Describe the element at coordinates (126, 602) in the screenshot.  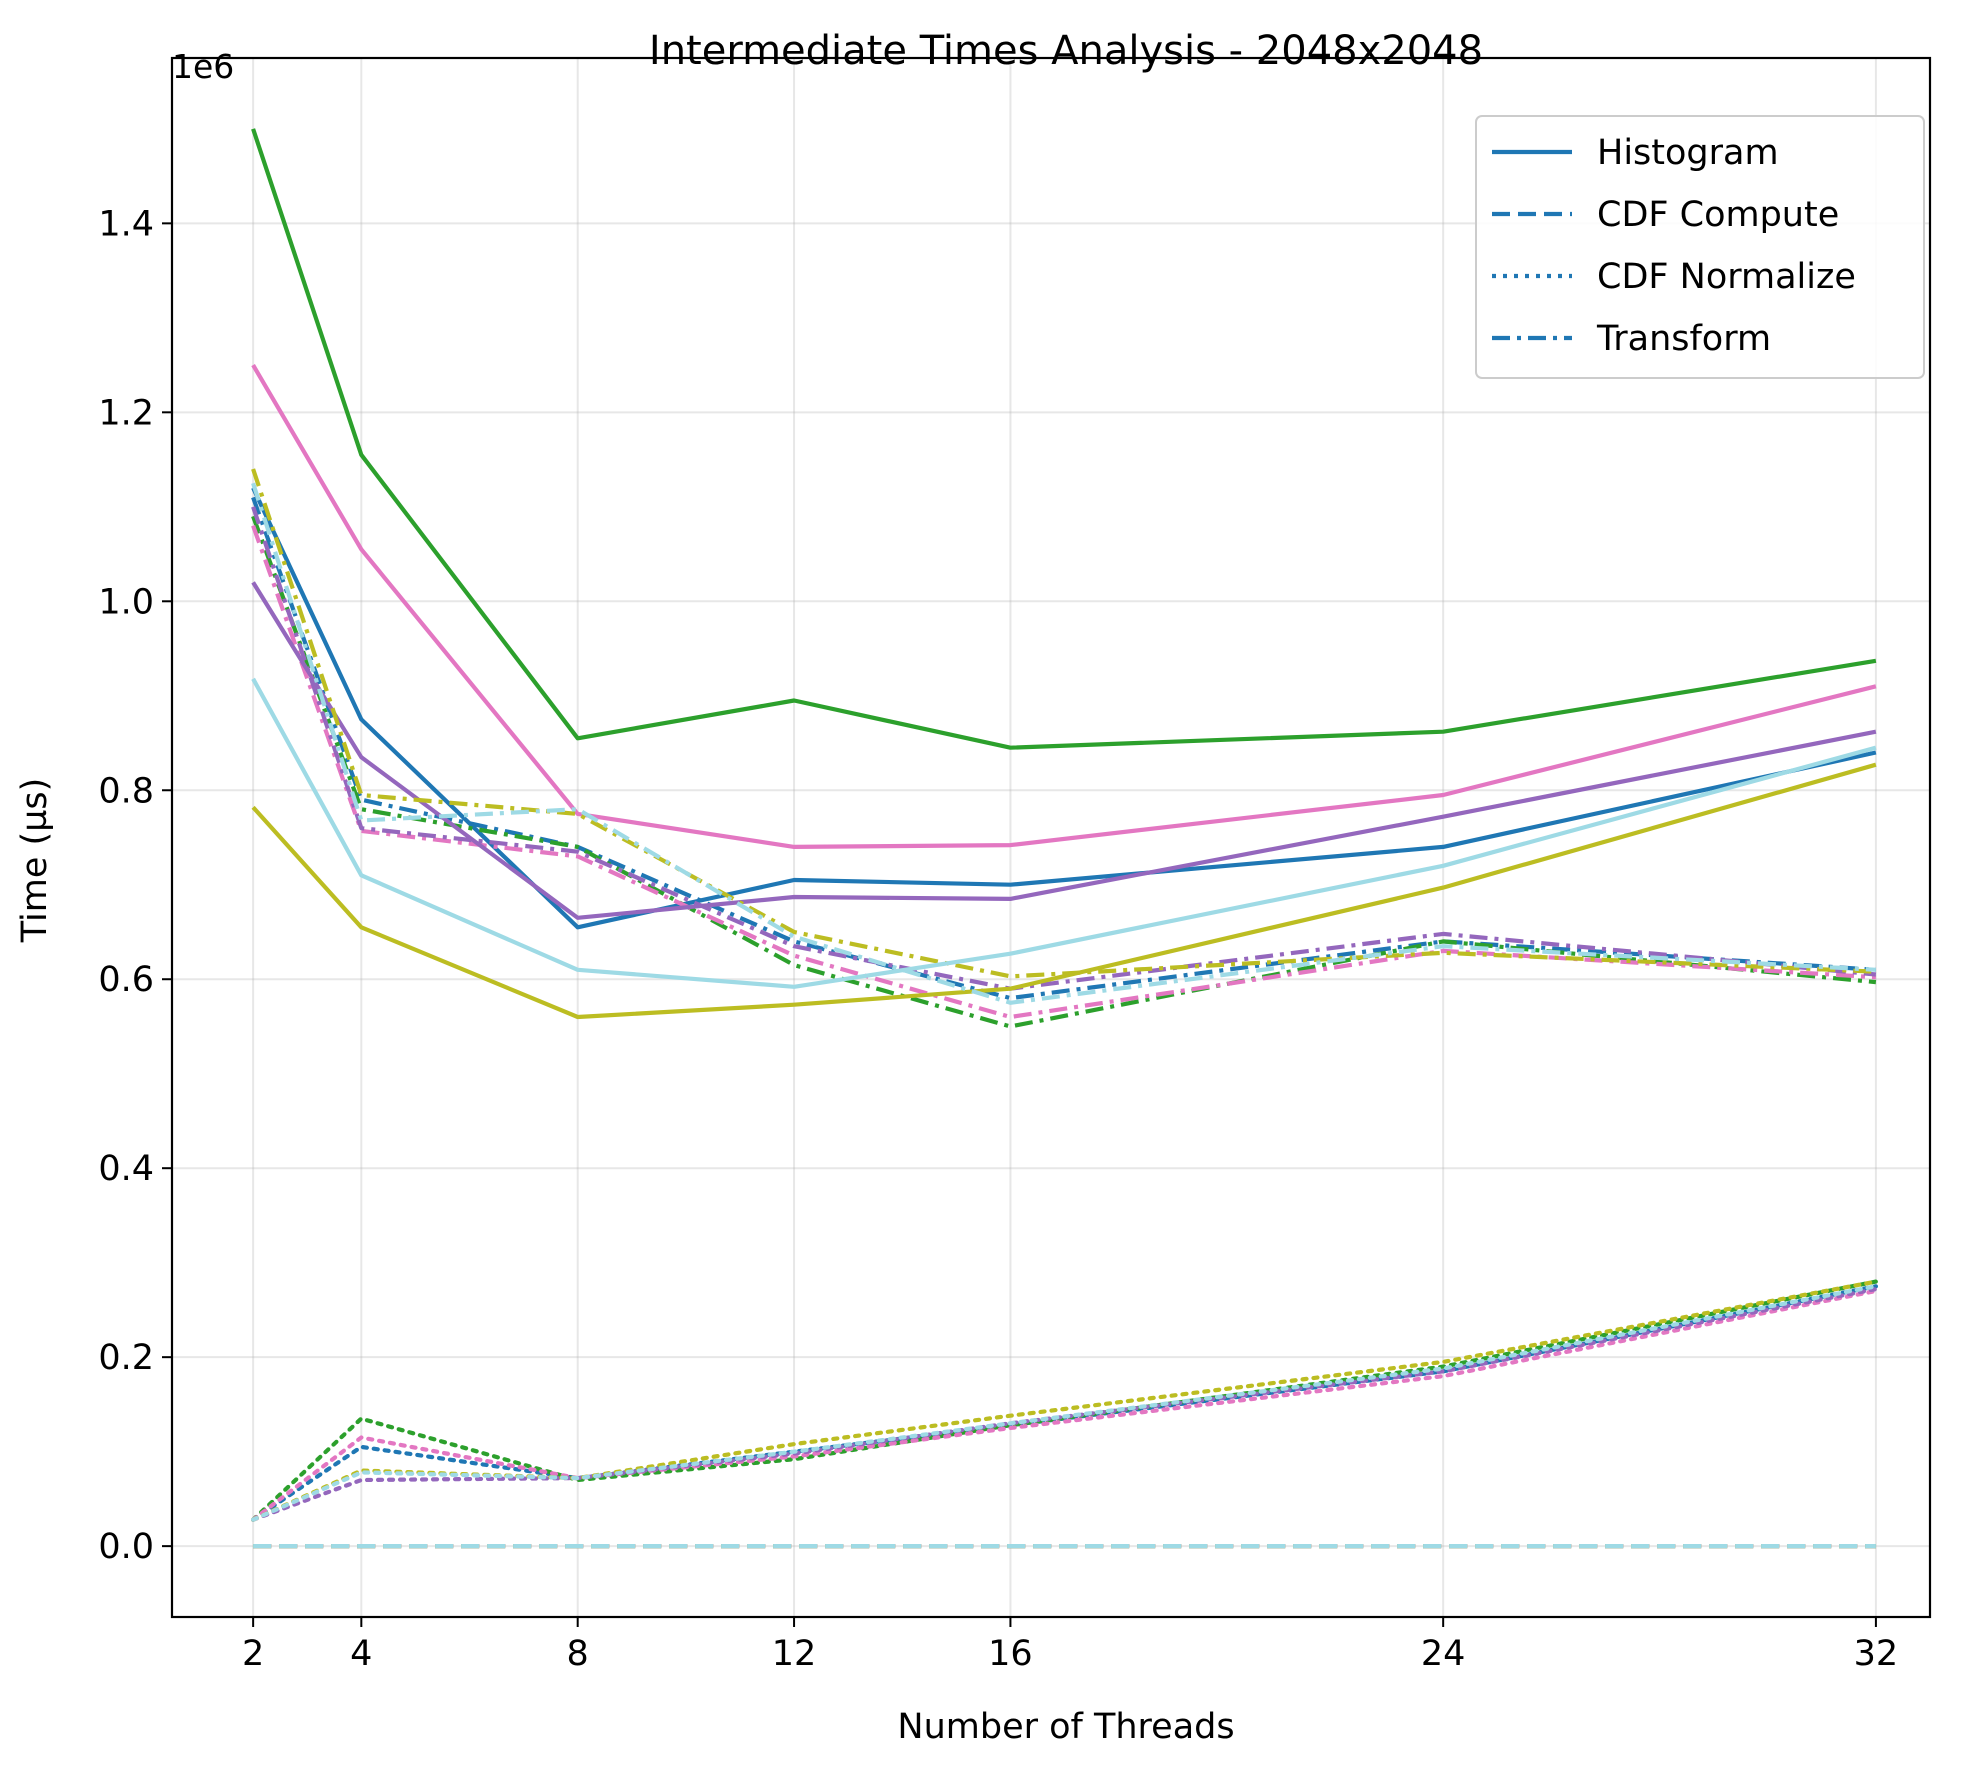
I see `y-tick-label: 1.0` at that location.